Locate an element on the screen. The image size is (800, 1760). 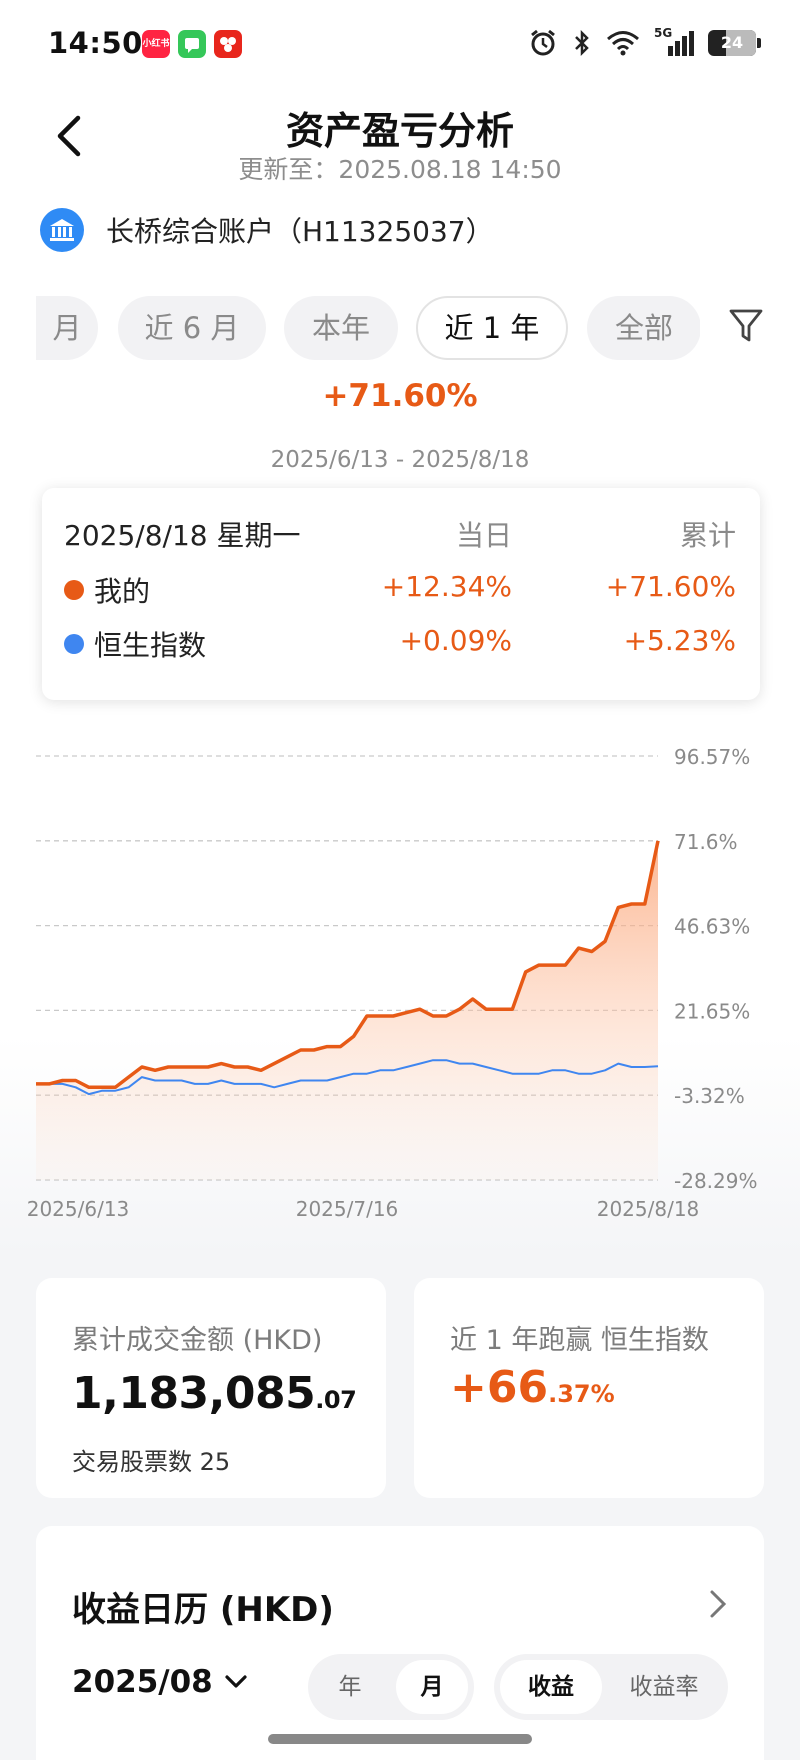
period-month: 月 is located at coordinates (432, 1687).